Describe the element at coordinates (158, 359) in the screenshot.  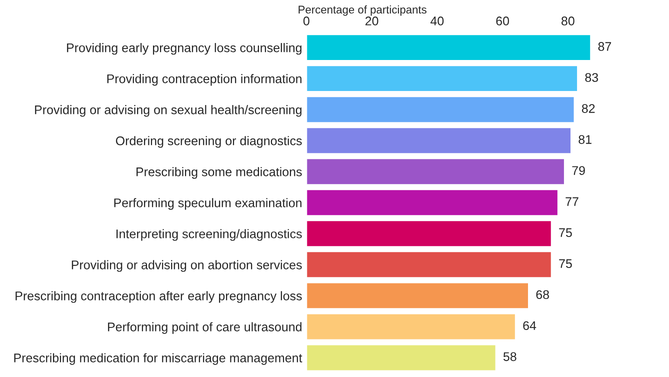
I see `y-tick-label: Prescribing medication for miscarriage management` at that location.